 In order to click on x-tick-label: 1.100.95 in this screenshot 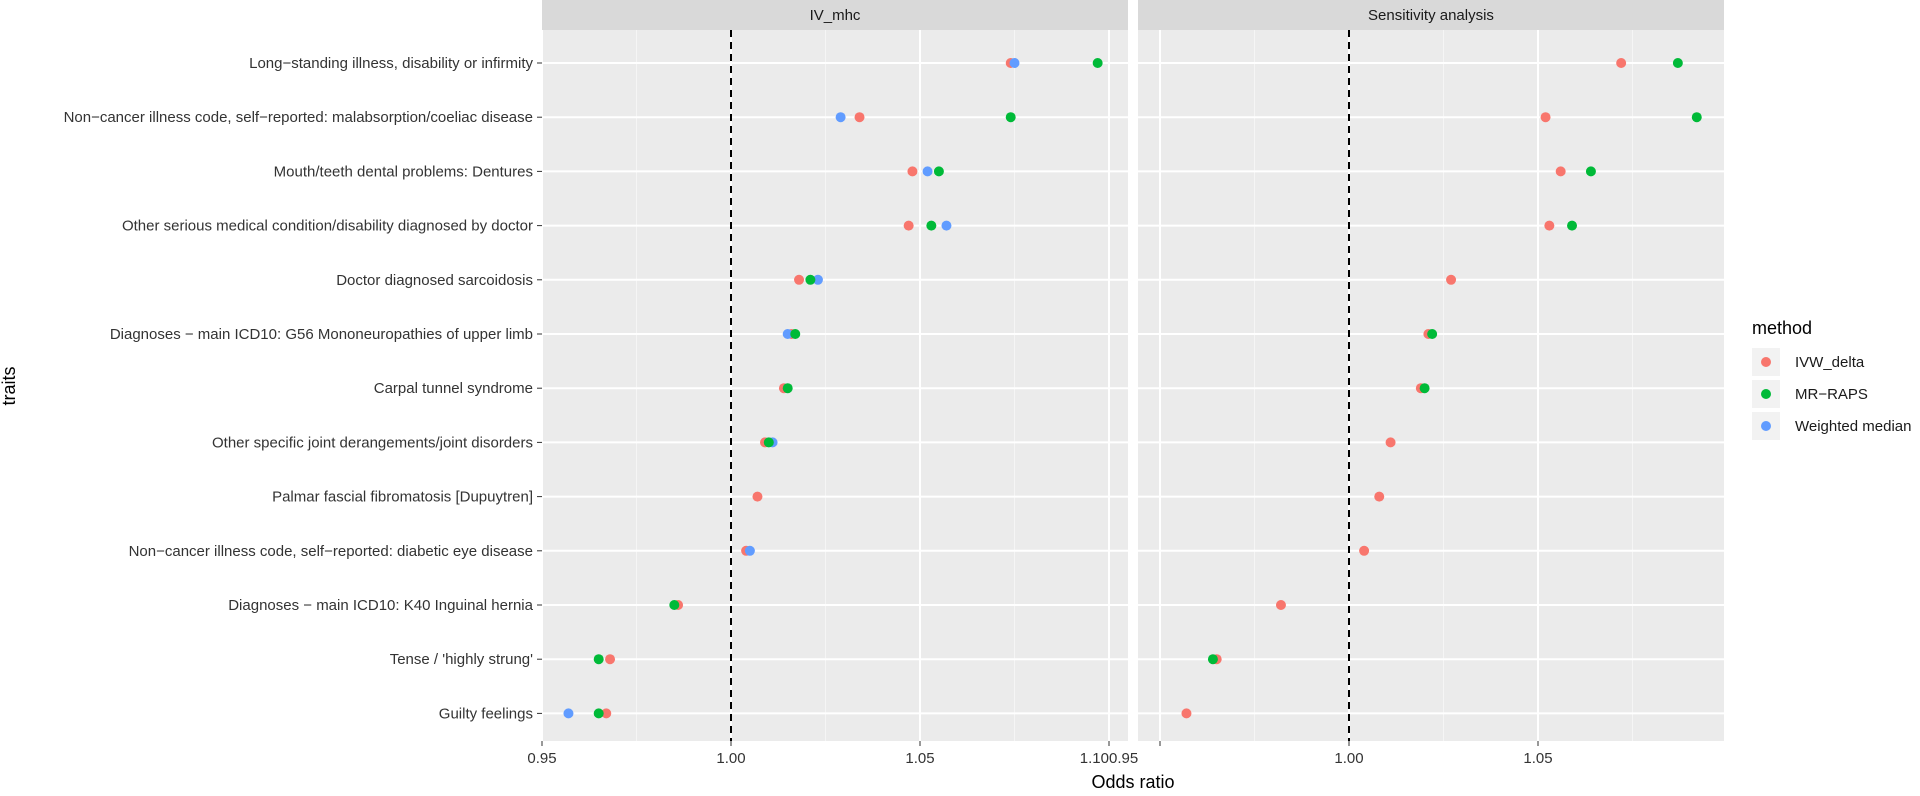, I will do `click(1109, 758)`.